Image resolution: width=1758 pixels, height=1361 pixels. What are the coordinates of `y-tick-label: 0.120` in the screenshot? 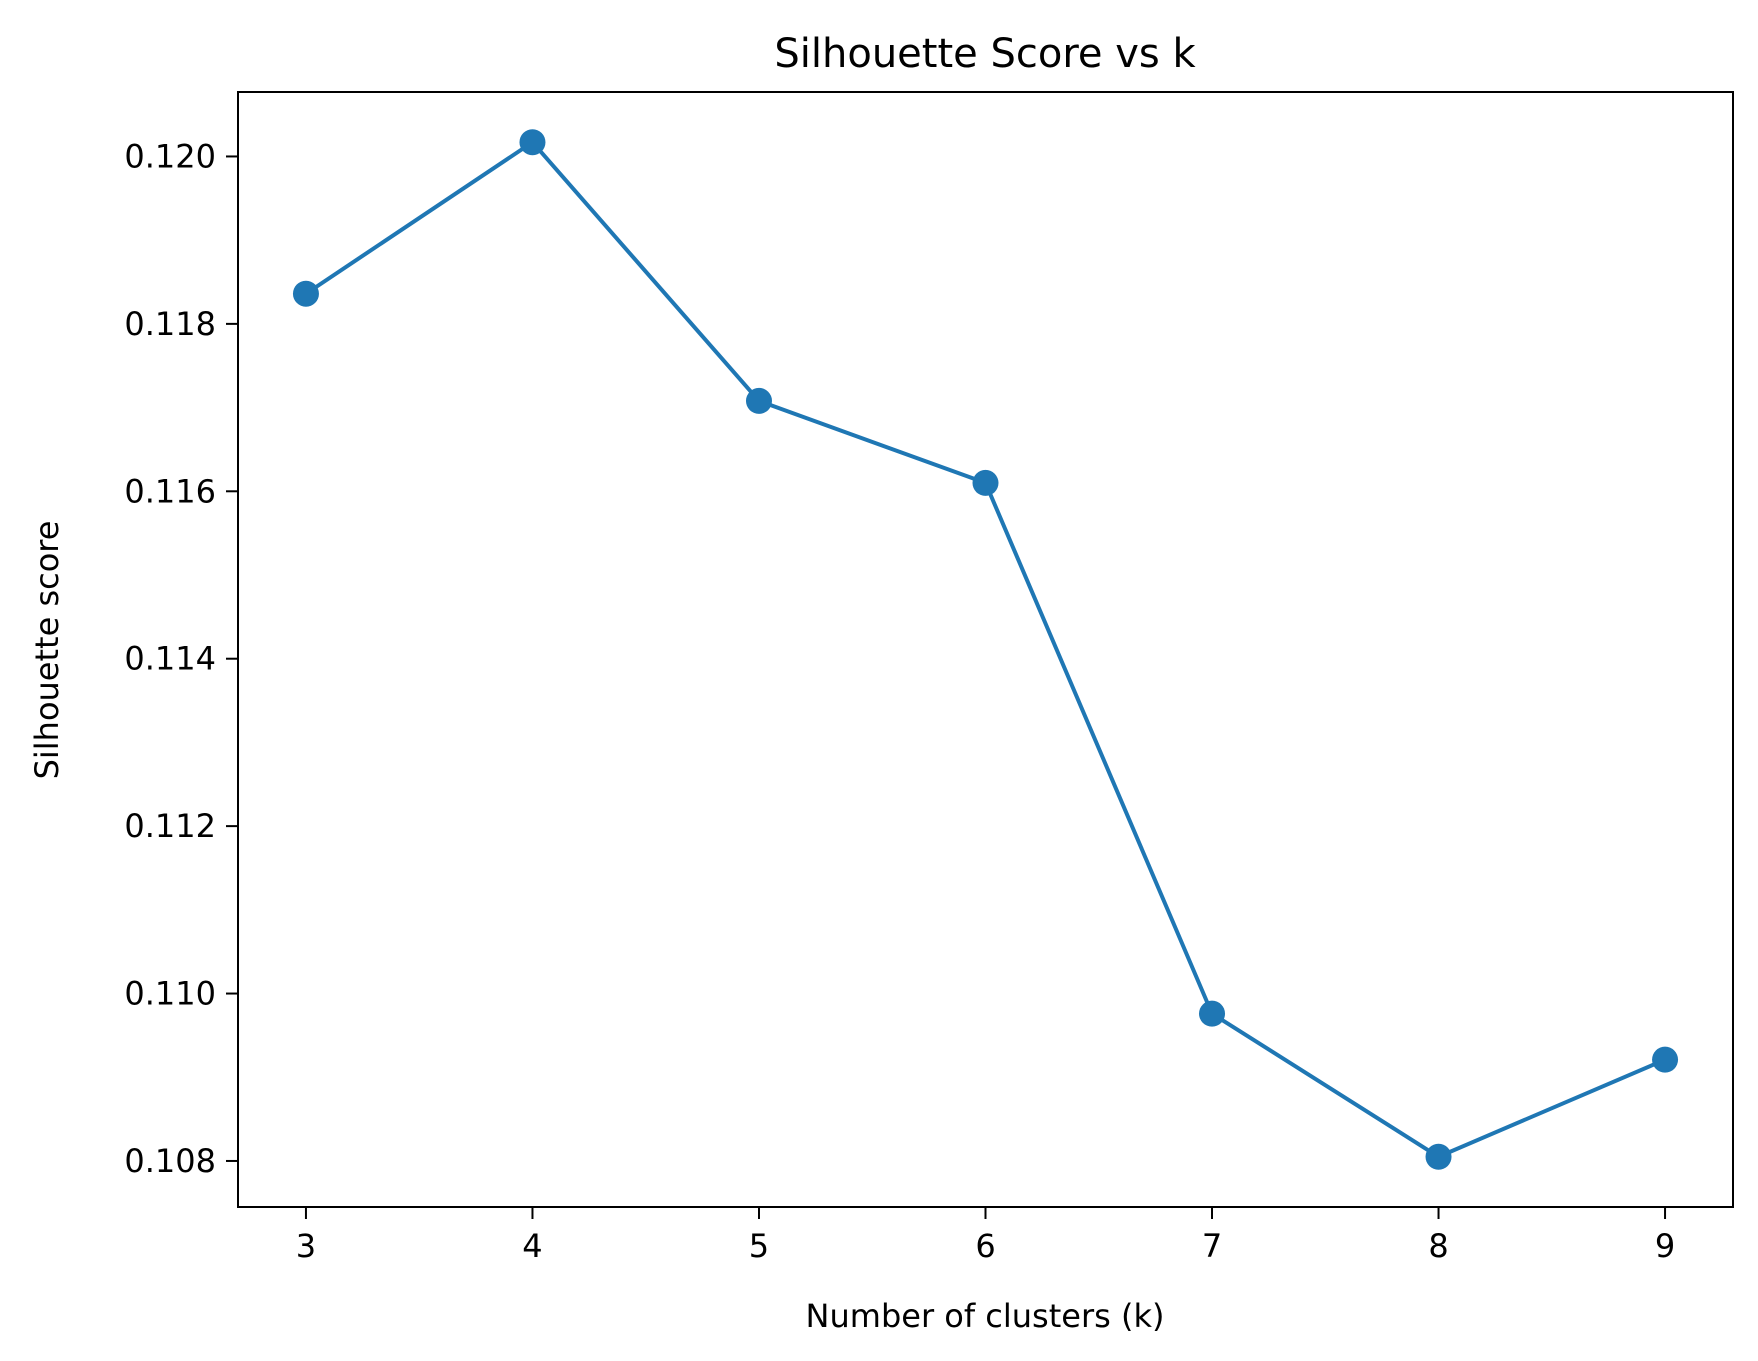 It's located at (170, 156).